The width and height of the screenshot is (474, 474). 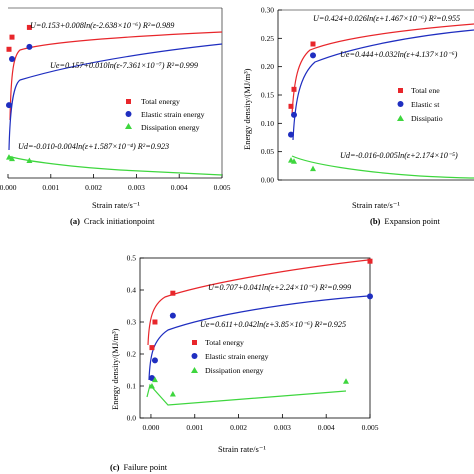 I want to click on panel-b-fit-dissipation, so click(x=382, y=167).